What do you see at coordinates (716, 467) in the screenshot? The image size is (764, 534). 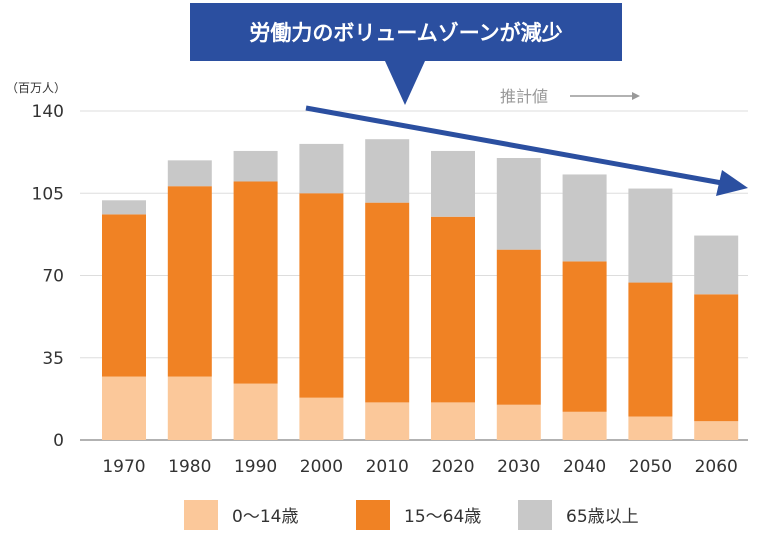 I see `x-tick-label: 2060` at bounding box center [716, 467].